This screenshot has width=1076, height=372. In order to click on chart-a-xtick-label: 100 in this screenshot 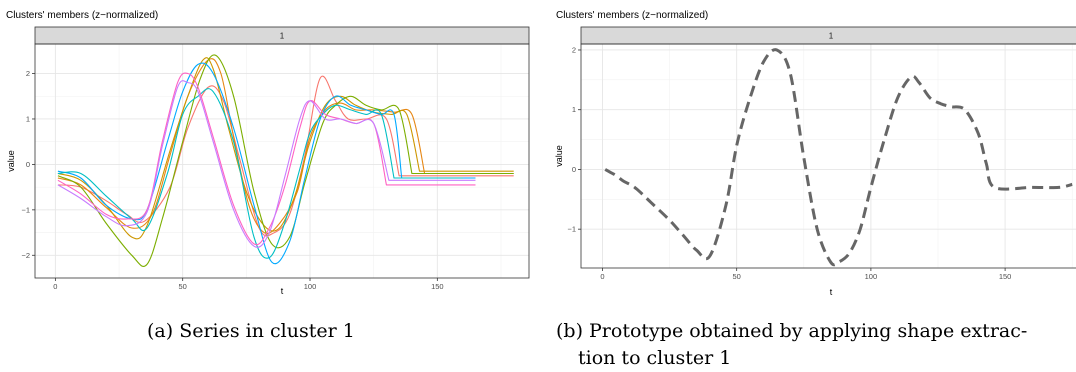, I will do `click(310, 286)`.